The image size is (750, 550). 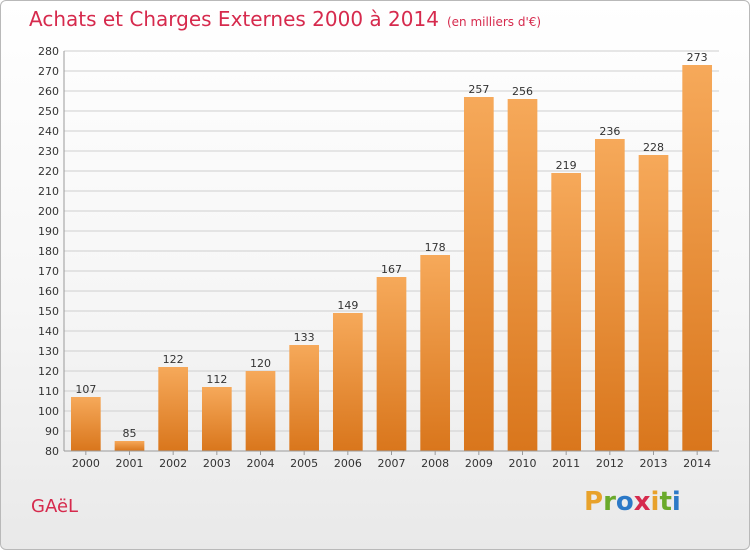 I want to click on value-label: 85, so click(x=130, y=433).